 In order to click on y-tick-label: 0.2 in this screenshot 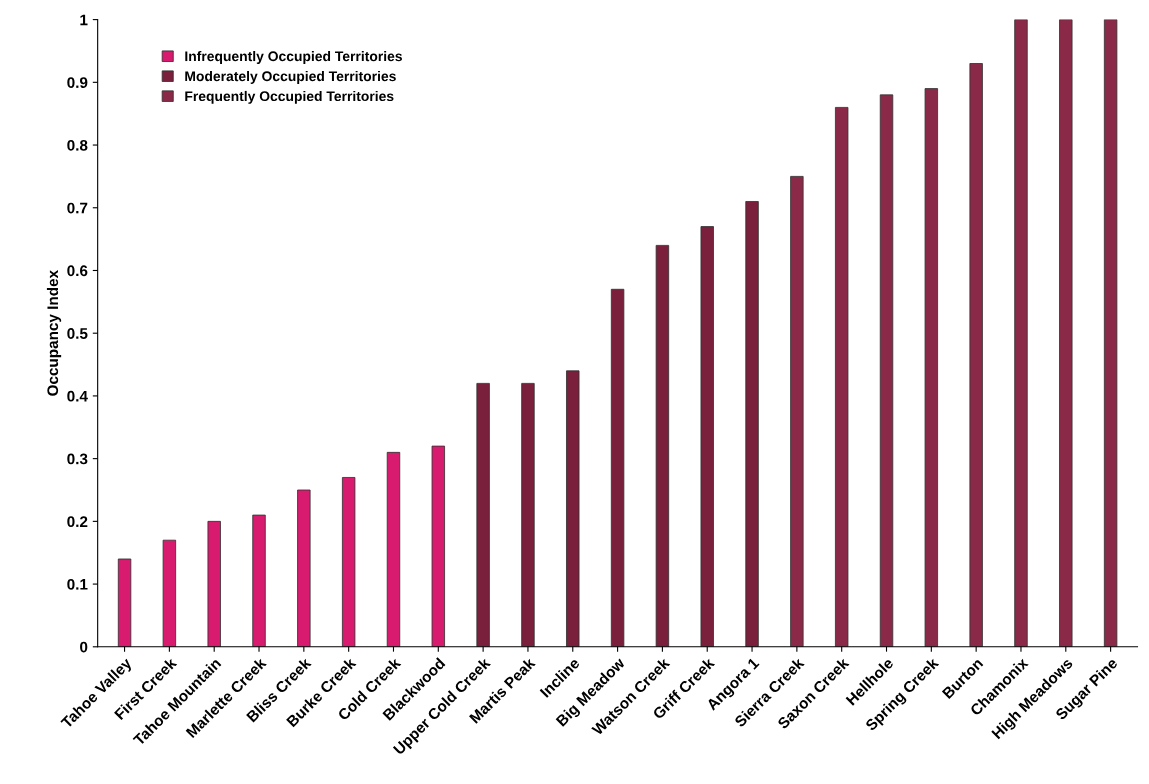, I will do `click(77, 522)`.